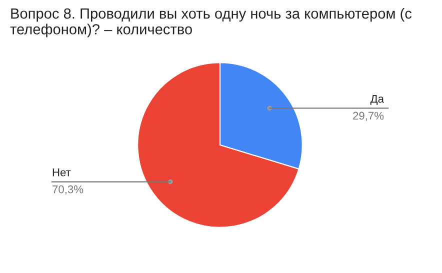  What do you see at coordinates (368, 116) in the screenshot?
I see `data-label: 29,7%` at bounding box center [368, 116].